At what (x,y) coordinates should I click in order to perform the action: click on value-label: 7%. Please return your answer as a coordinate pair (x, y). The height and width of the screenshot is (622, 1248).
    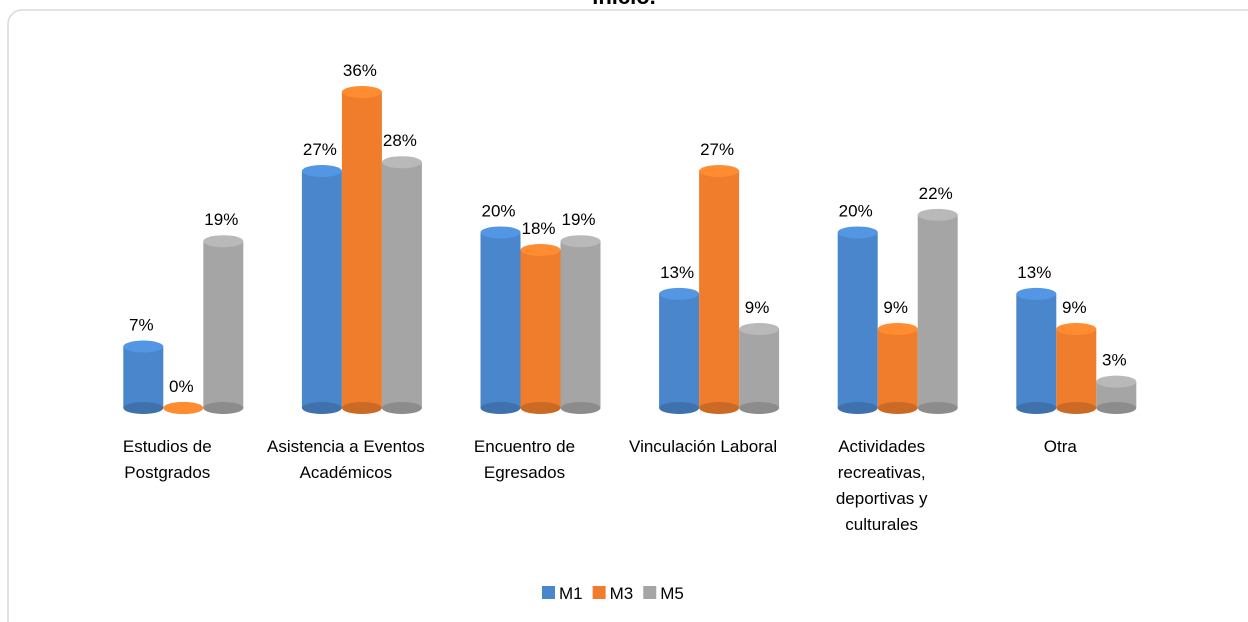
    Looking at the image, I should click on (141, 325).